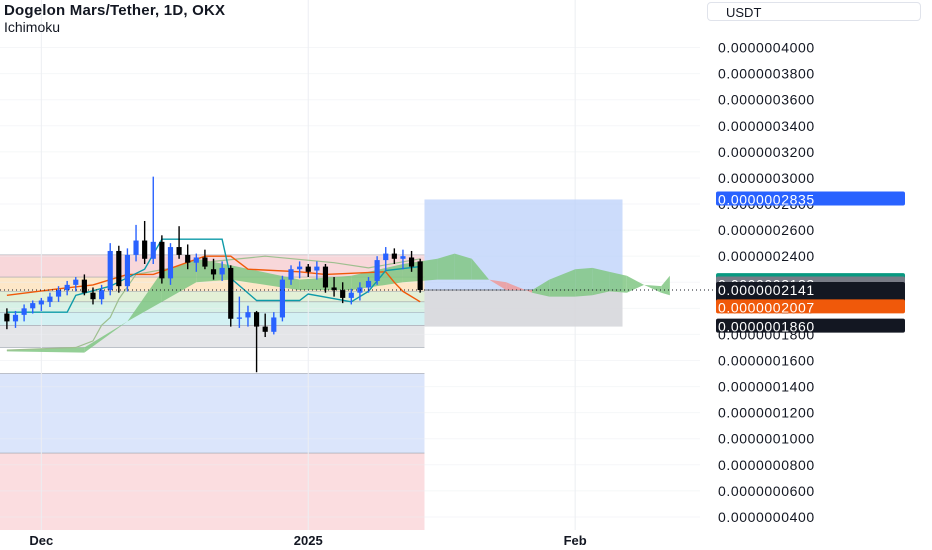  Describe the element at coordinates (766, 360) in the screenshot. I see `price-tick-label: 0.0000001600` at that location.